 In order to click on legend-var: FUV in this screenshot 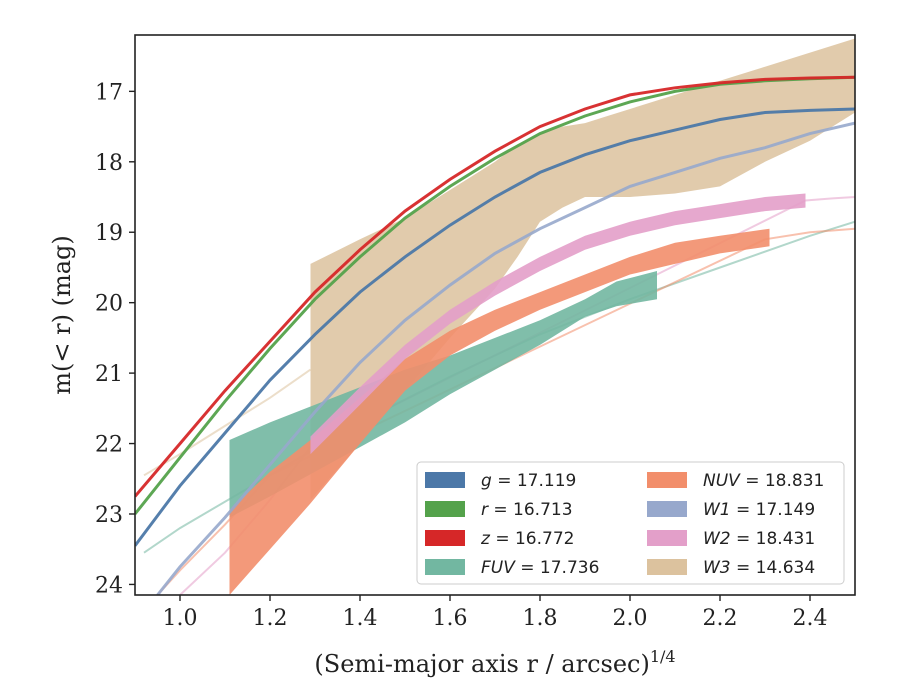, I will do `click(498, 568)`.